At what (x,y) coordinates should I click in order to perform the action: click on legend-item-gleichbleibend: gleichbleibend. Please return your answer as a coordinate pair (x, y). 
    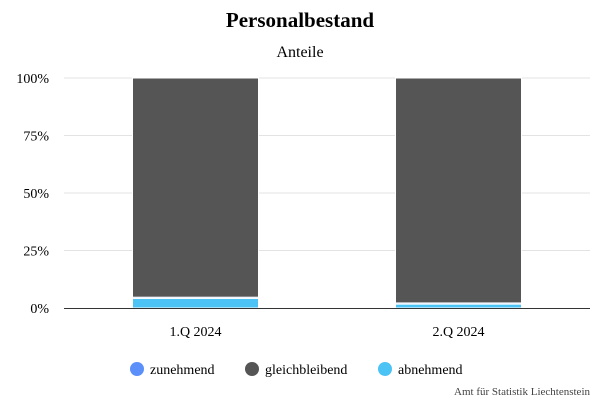
    Looking at the image, I should click on (296, 370).